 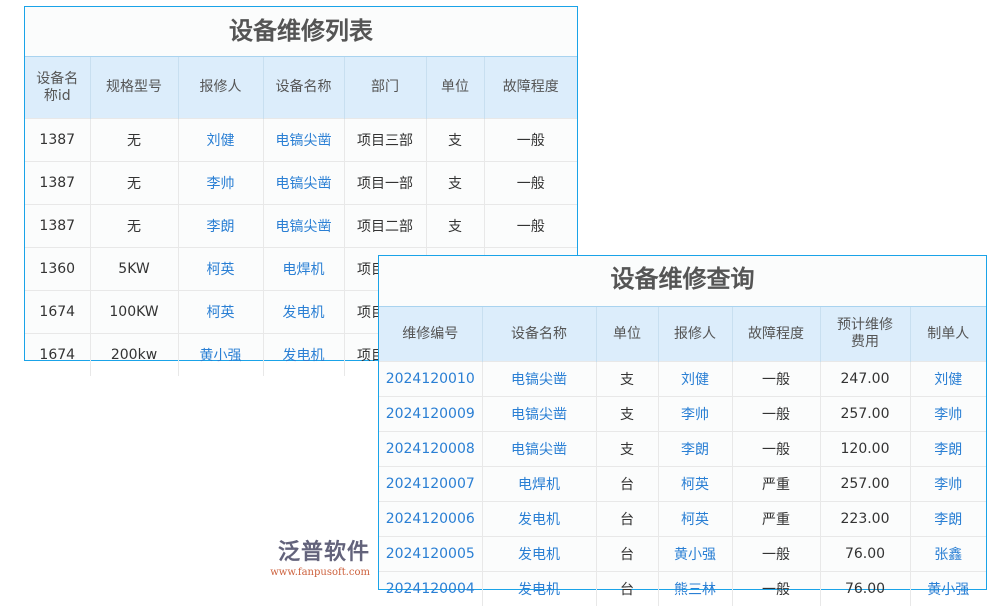 I want to click on table-cell: 2024120008, so click(x=430, y=449).